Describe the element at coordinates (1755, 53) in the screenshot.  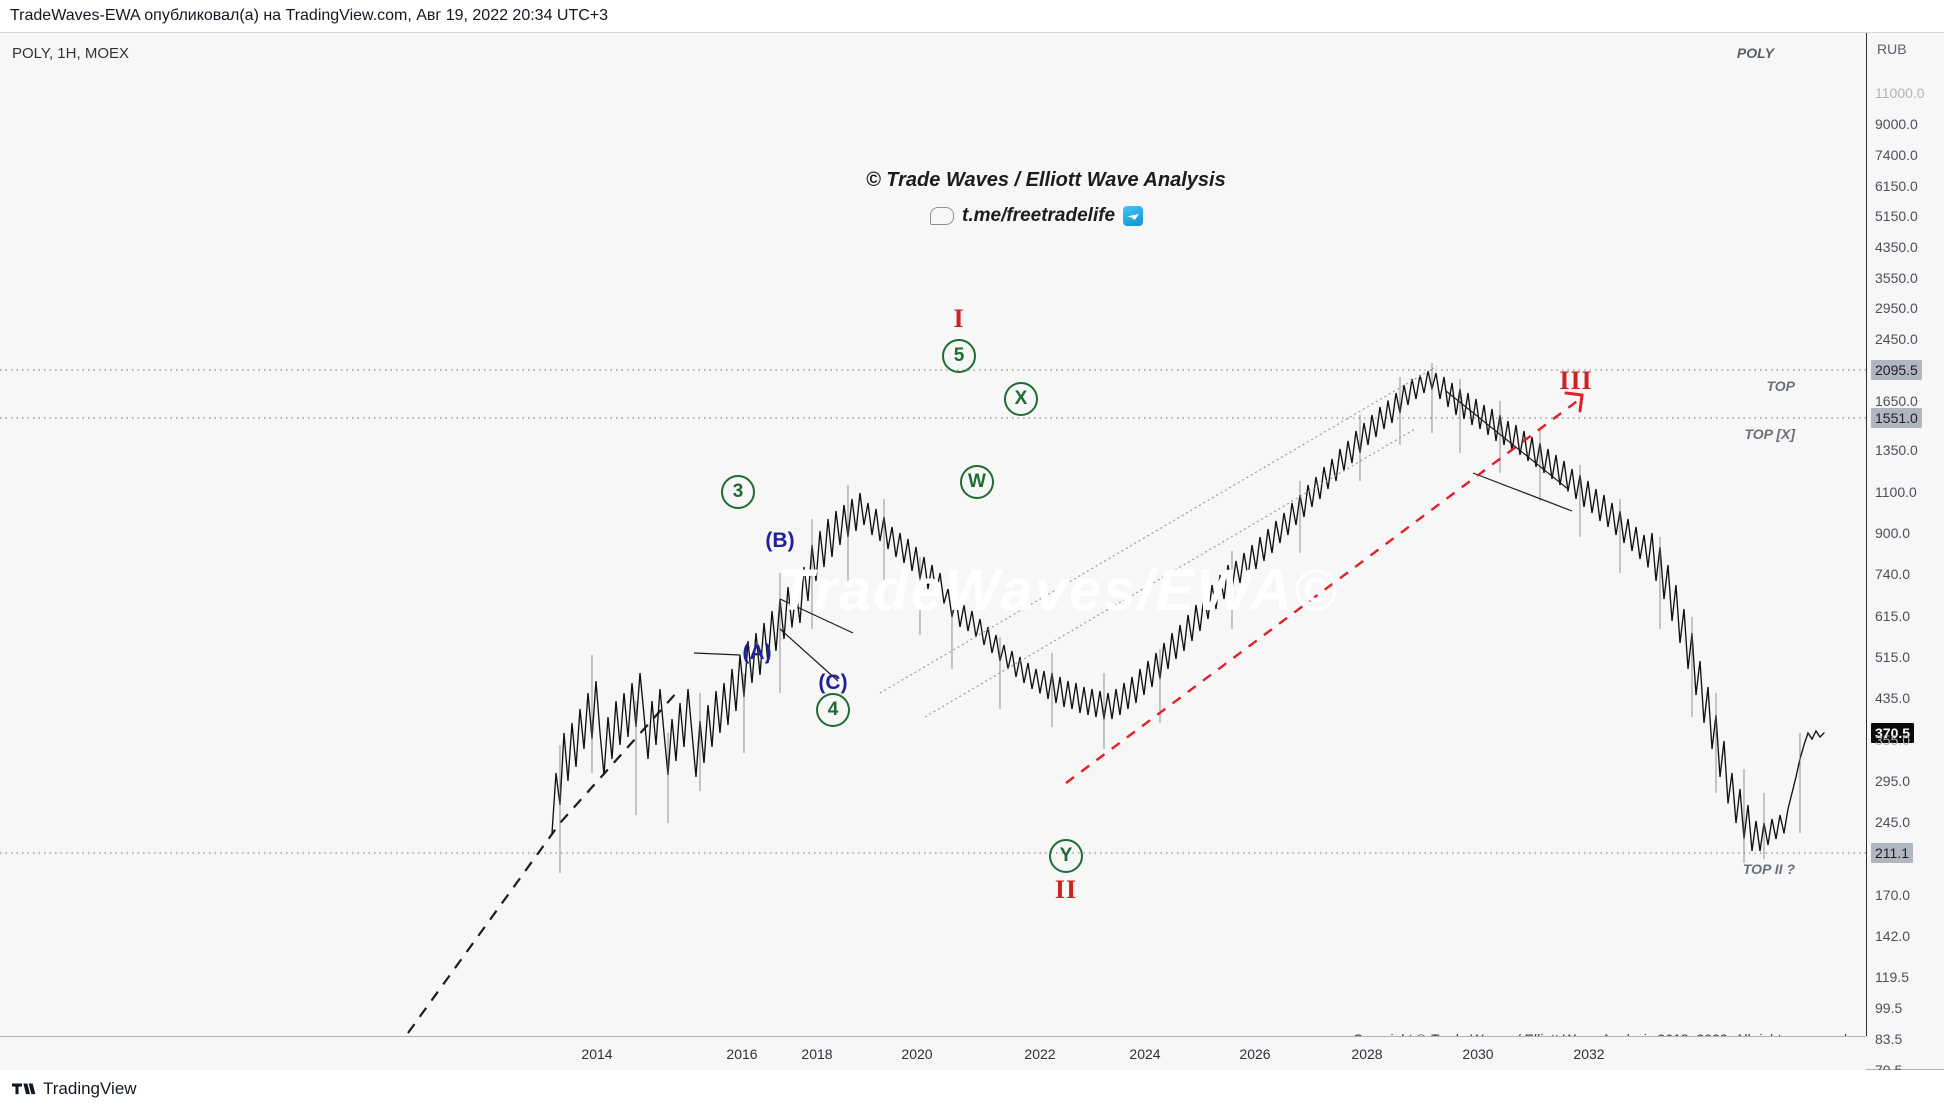
I see `symbol-legend-right: POLY` at that location.